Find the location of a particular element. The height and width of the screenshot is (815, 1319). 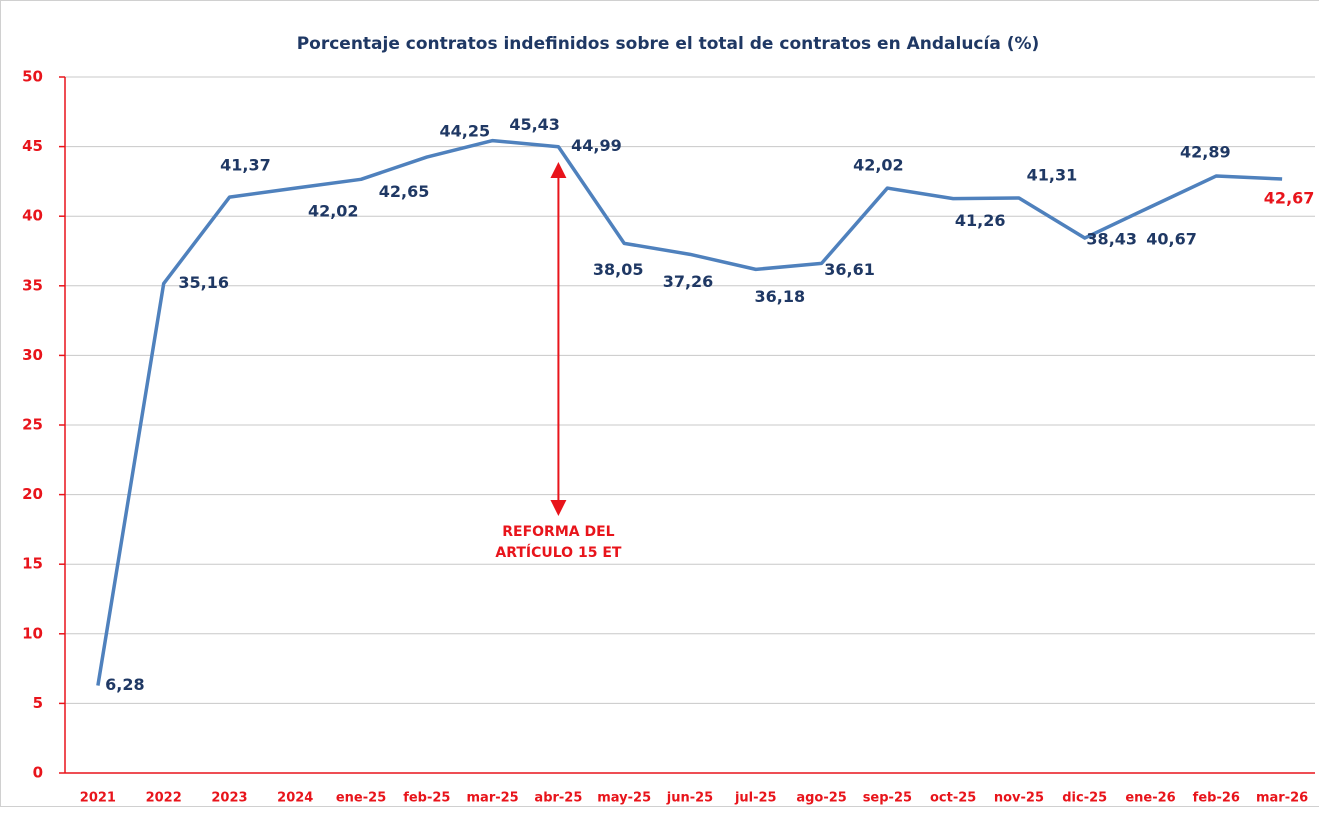

x-tick-label: abr-25 is located at coordinates (558, 798).